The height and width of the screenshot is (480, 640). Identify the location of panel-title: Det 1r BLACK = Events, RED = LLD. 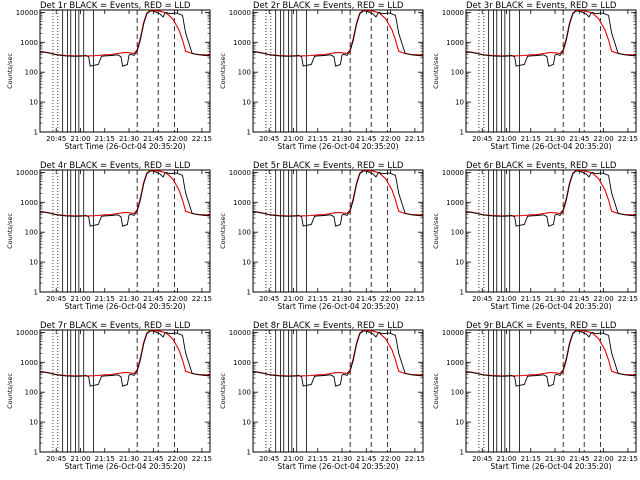
(115, 6).